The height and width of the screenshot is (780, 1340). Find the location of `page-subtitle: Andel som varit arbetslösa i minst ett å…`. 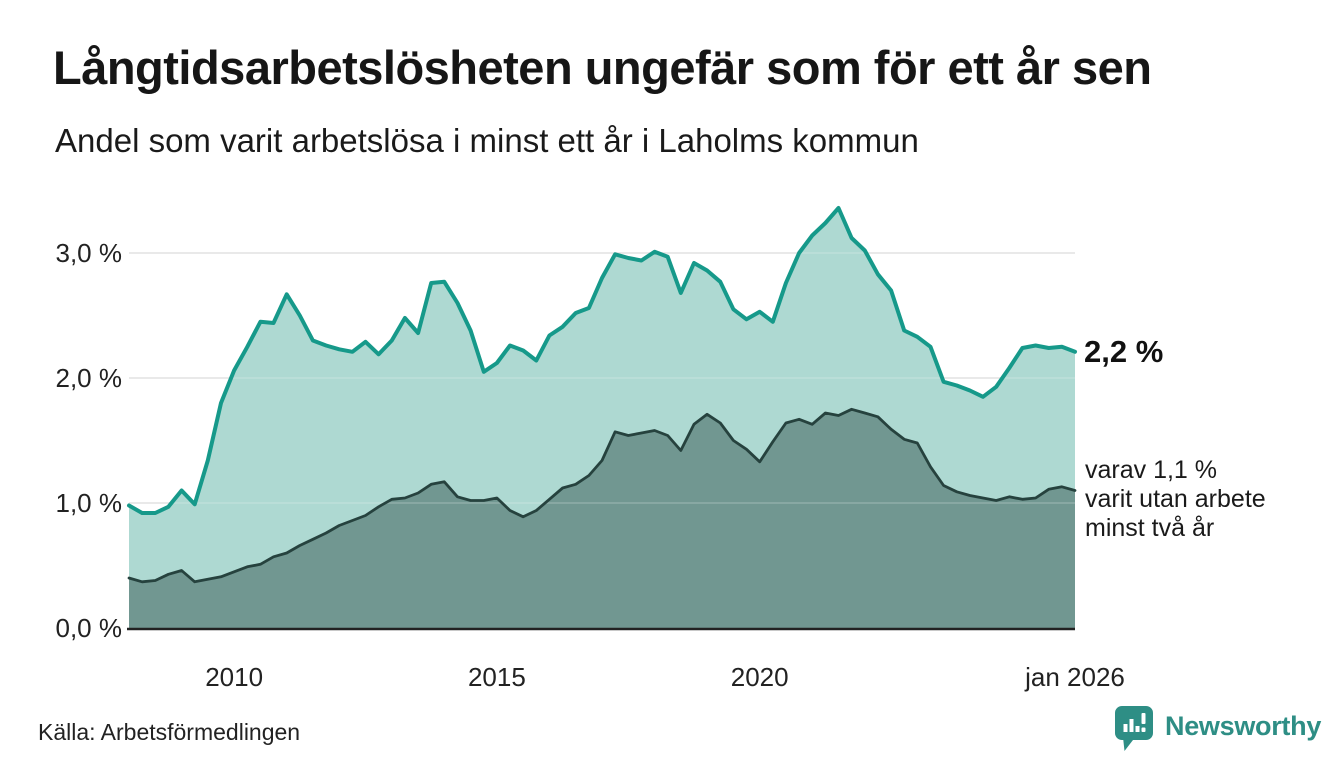

page-subtitle: Andel som varit arbetslösa i minst ett å… is located at coordinates (487, 140).